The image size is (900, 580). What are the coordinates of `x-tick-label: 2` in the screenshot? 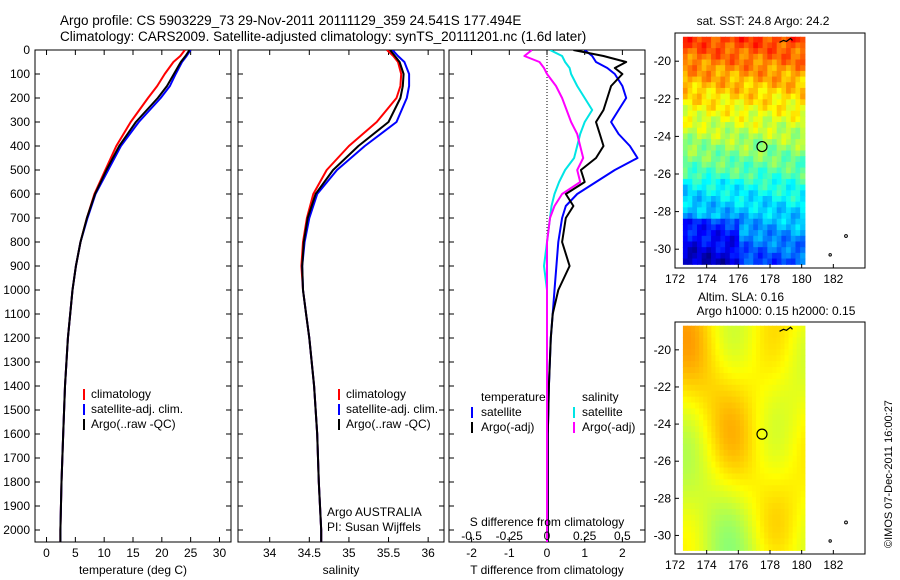 It's located at (622, 553).